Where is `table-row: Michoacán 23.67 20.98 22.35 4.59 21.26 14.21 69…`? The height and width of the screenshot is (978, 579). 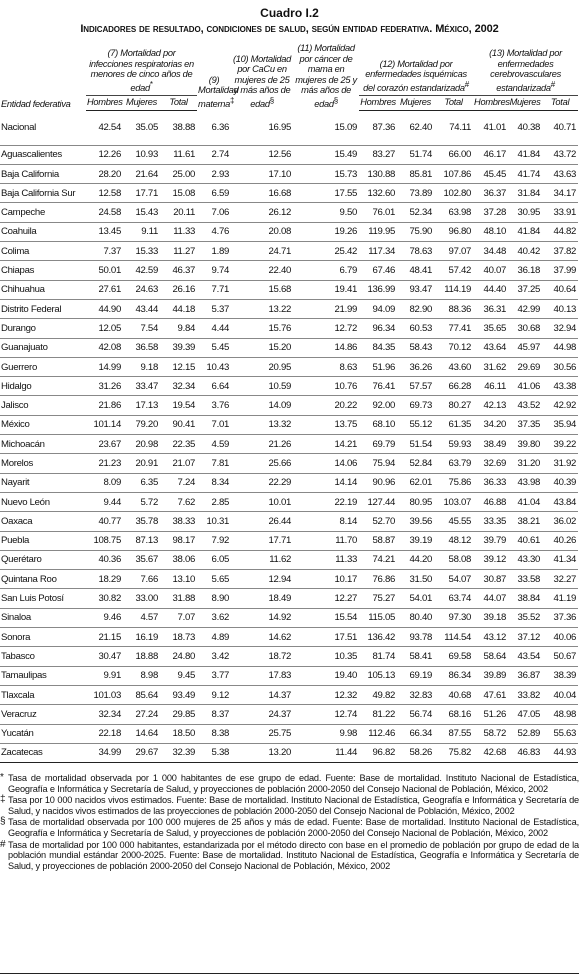
table-row: Michoacán 23.67 20.98 22.35 4.59 21.26 14.21 69… is located at coordinates (289, 444).